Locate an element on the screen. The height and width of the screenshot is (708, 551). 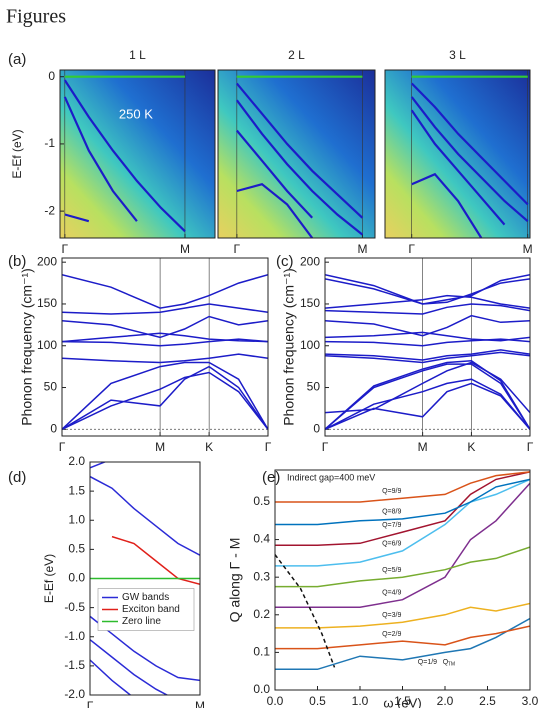
y-tick-label: 1.5 is located at coordinates (76, 490).